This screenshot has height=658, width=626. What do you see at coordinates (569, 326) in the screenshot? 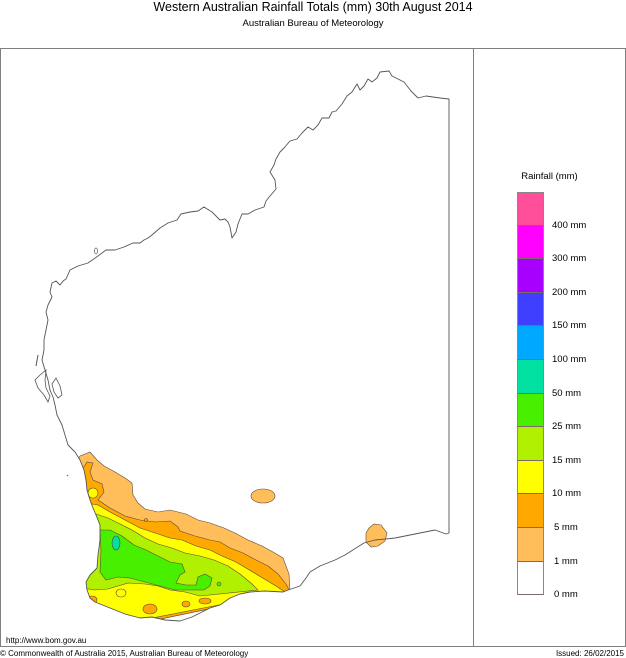
I see `legend-label: 150 mm` at bounding box center [569, 326].